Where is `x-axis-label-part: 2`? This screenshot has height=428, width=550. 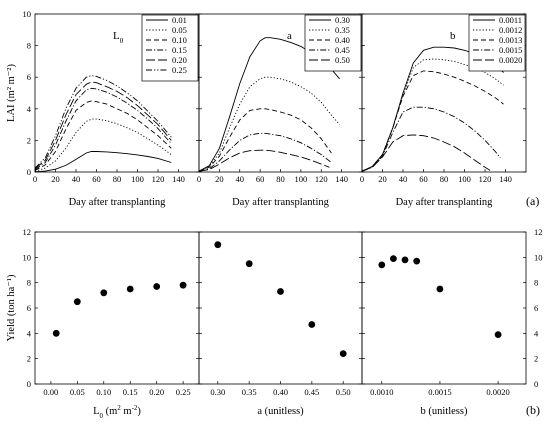
x-axis-label-part: 2 is located at coordinates (119, 408).